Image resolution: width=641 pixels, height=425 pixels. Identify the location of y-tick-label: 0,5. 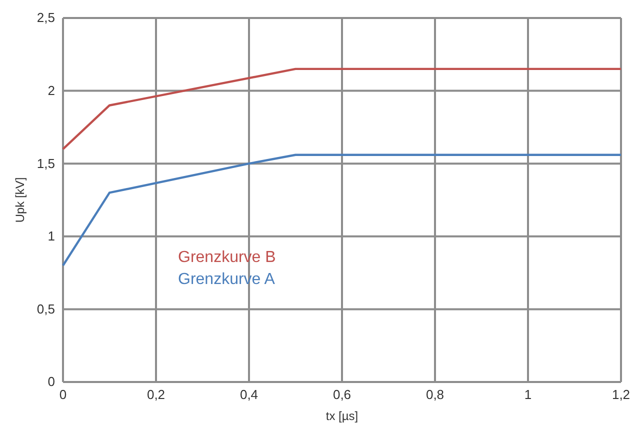
(45, 308).